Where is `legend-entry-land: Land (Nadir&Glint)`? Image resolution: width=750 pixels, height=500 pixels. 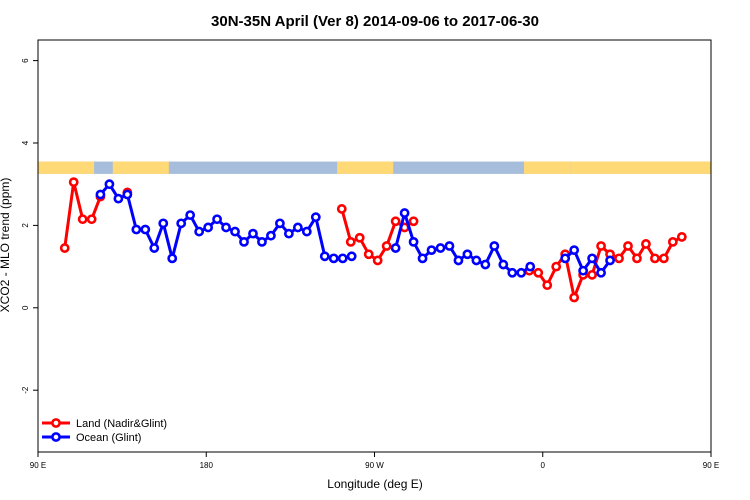
legend-entry-land: Land (Nadir&Glint) is located at coordinates (104, 424).